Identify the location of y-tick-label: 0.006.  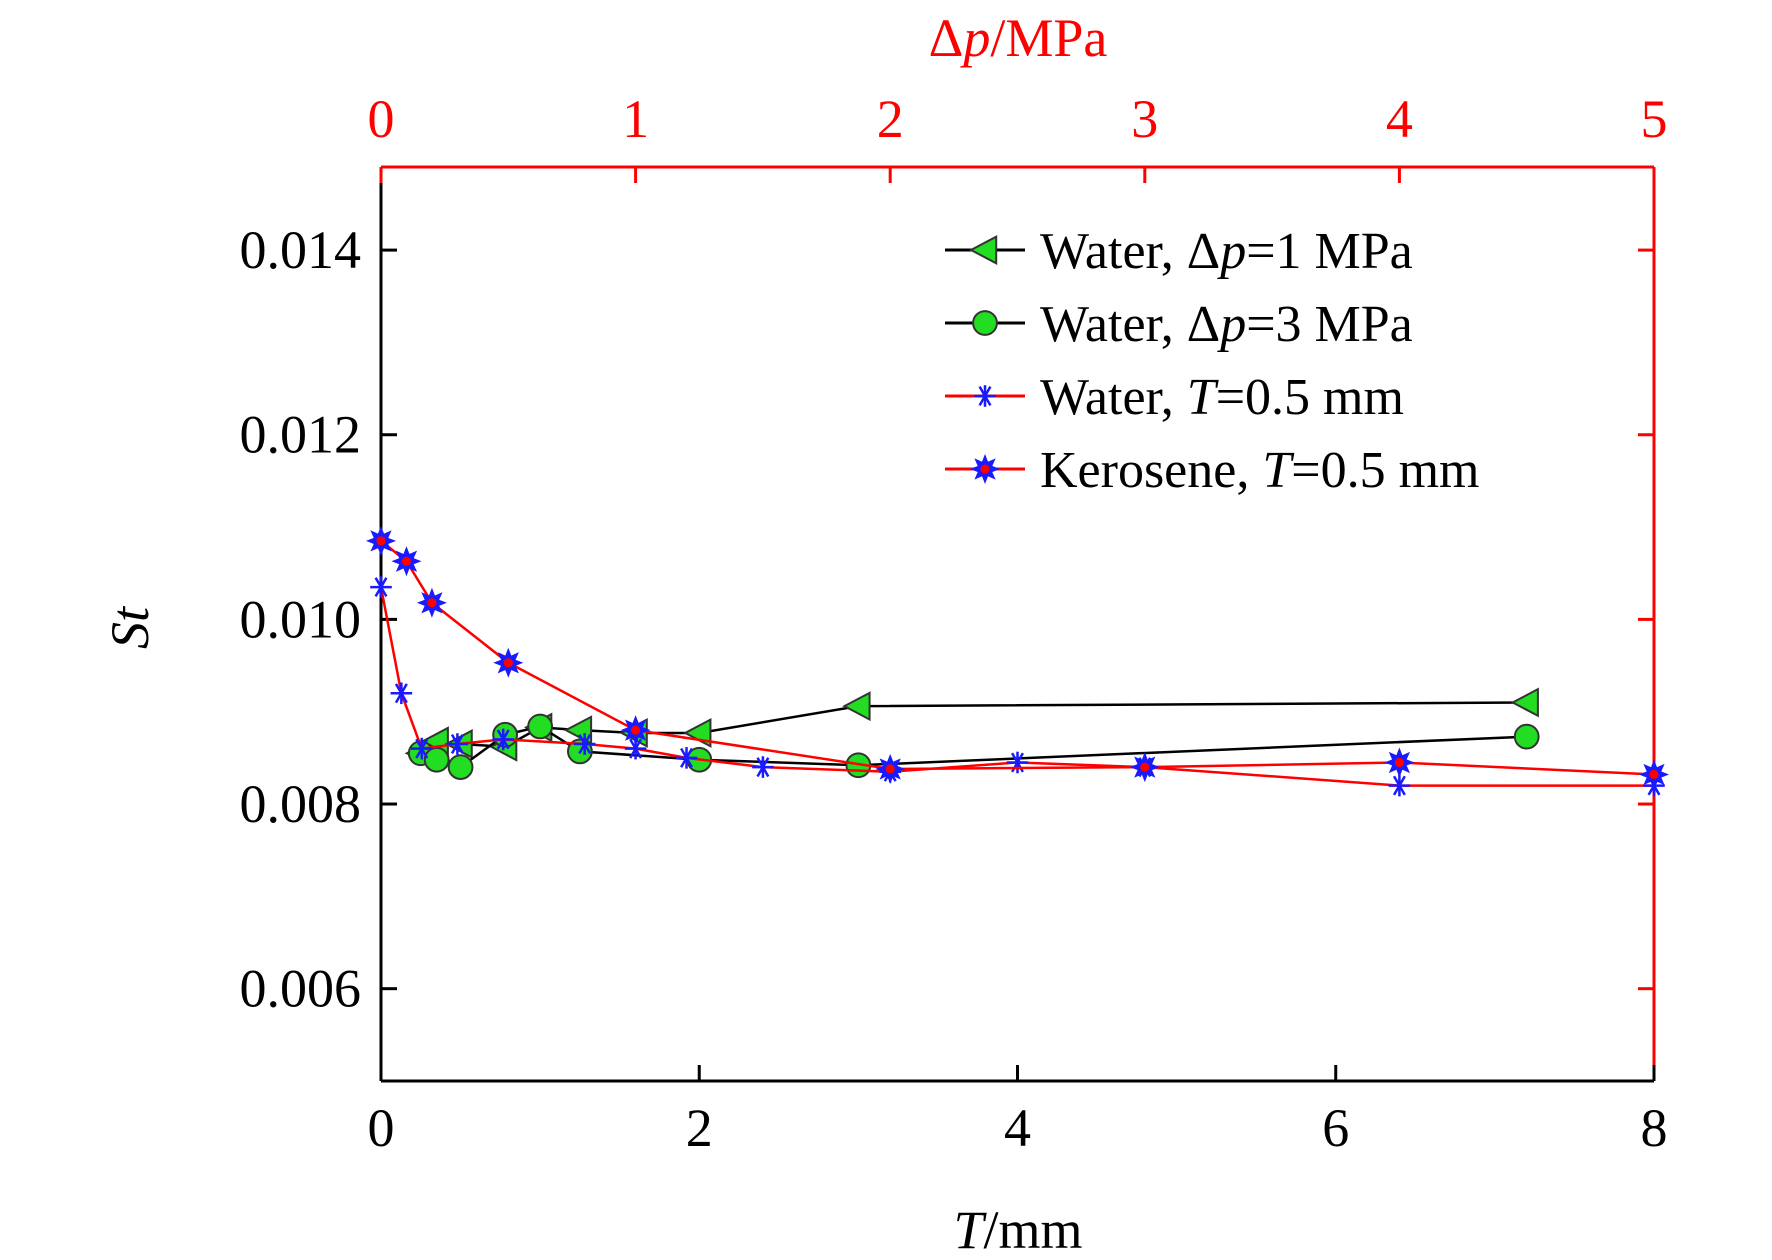
(301, 989).